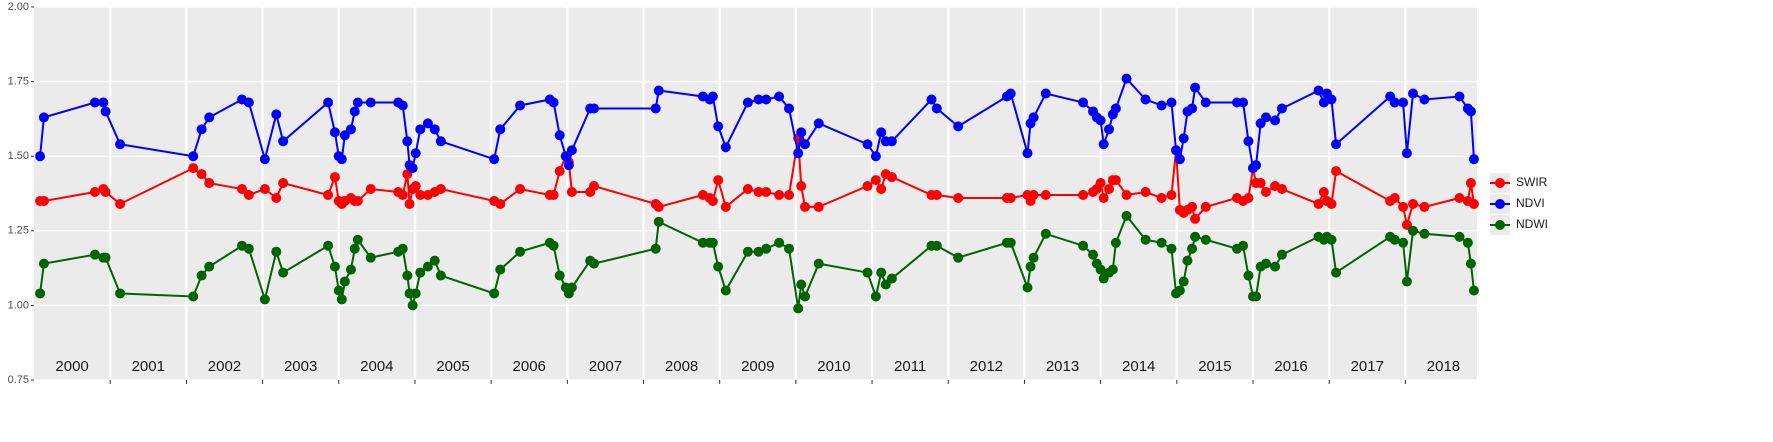 This screenshot has height=442, width=1773. I want to click on year-label: 2003, so click(300, 366).